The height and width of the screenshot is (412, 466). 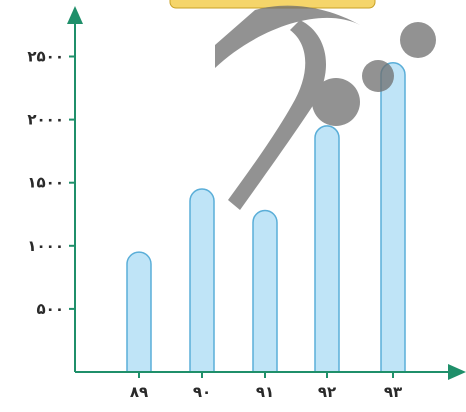 I want to click on y-ticks-group: ۵۰۰ ۱۰۰۰ ۱۵۰۰ ۲۰۰۰ ۲۵۰۰, so click(x=51, y=183).